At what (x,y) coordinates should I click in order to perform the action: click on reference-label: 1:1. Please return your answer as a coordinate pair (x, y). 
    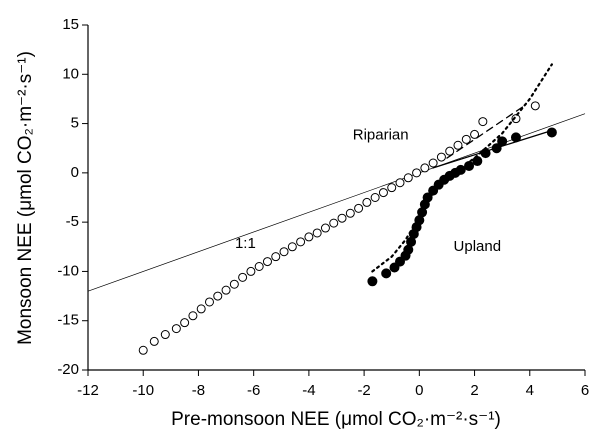
    Looking at the image, I should click on (245, 243).